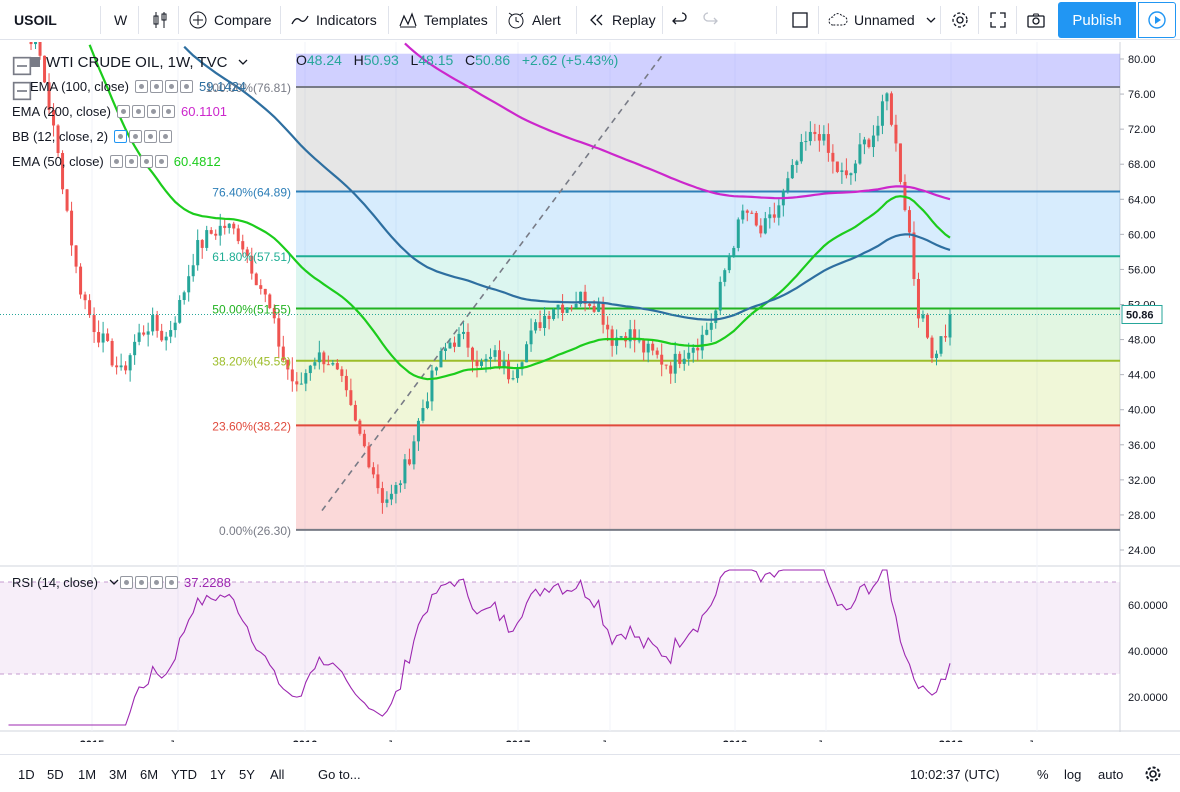  I want to click on rsi-legend: RSI (14, close) 37.2288, so click(121, 582).